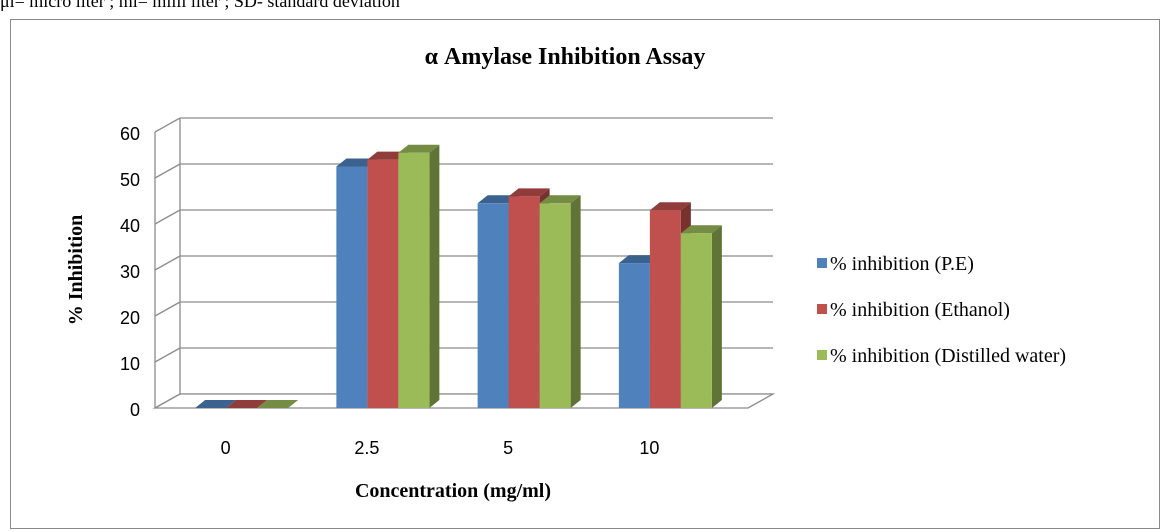  I want to click on y-tick-label: 0, so click(135, 410).